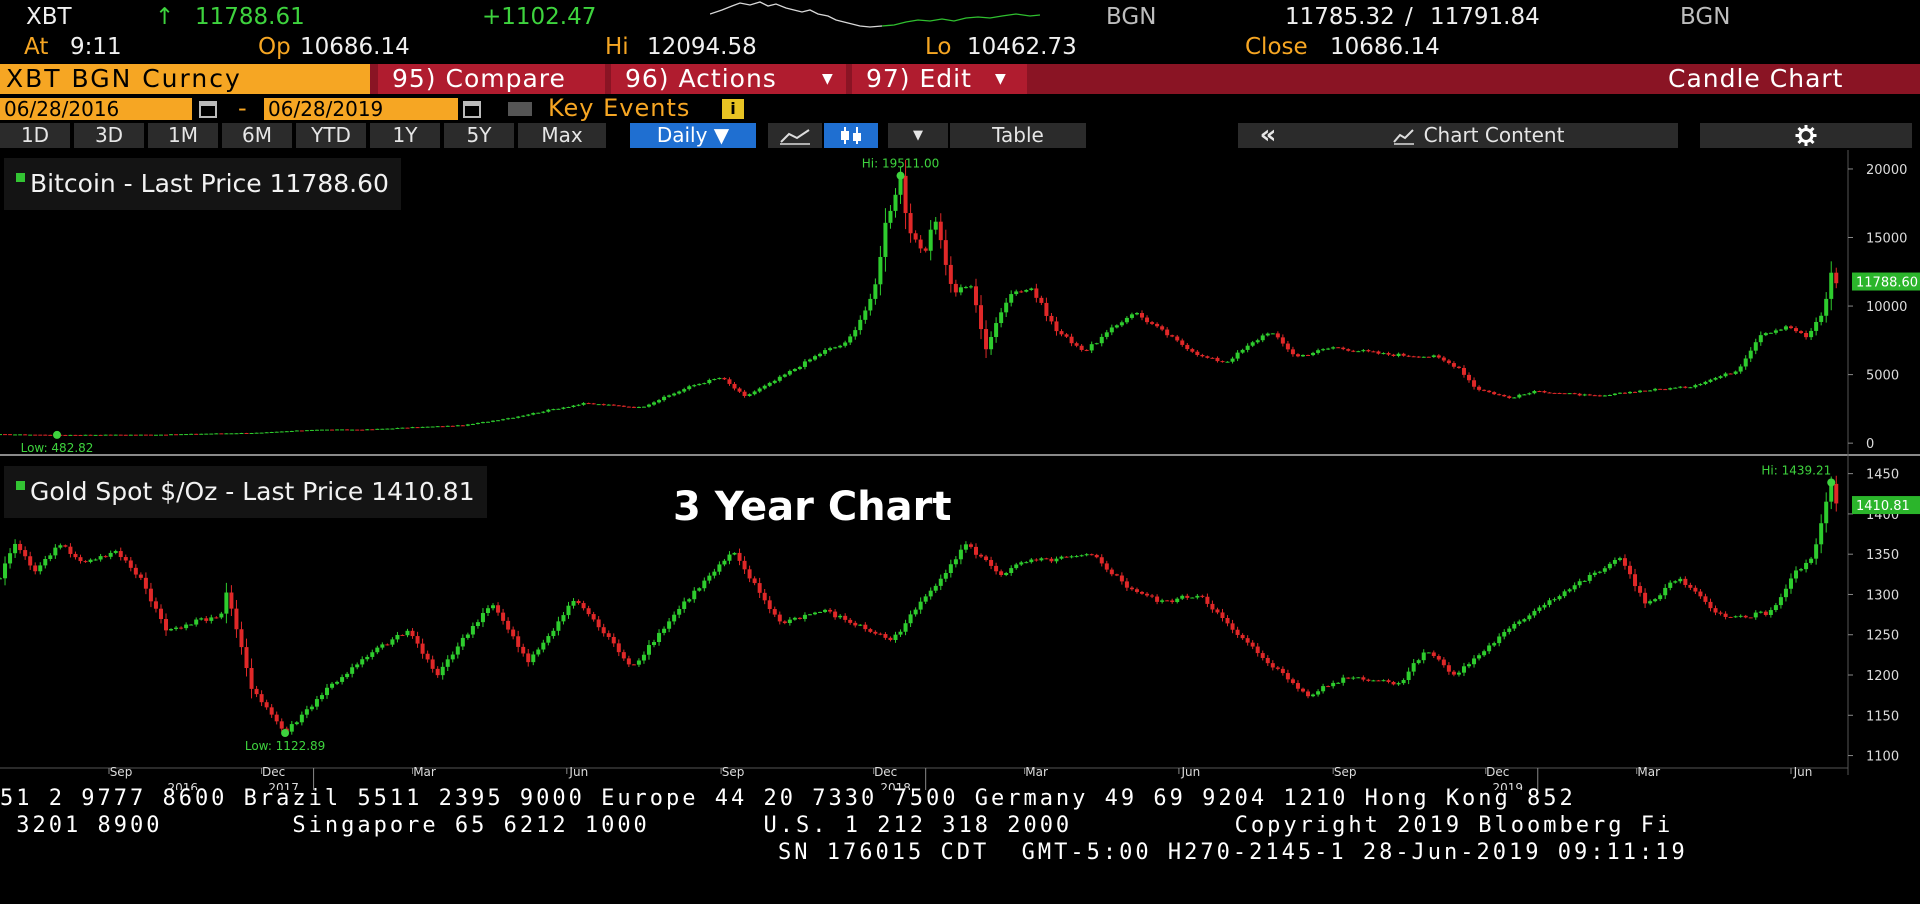 The width and height of the screenshot is (1920, 904). I want to click on open-label: Op, so click(274, 47).